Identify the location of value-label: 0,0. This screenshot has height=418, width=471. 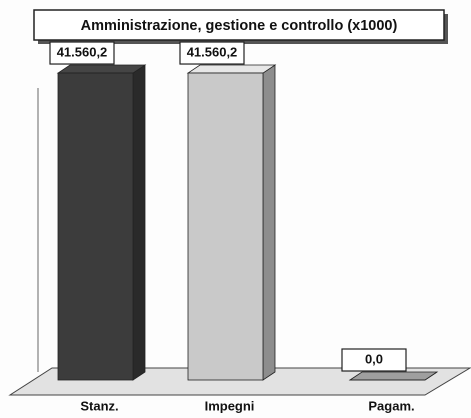
(374, 358).